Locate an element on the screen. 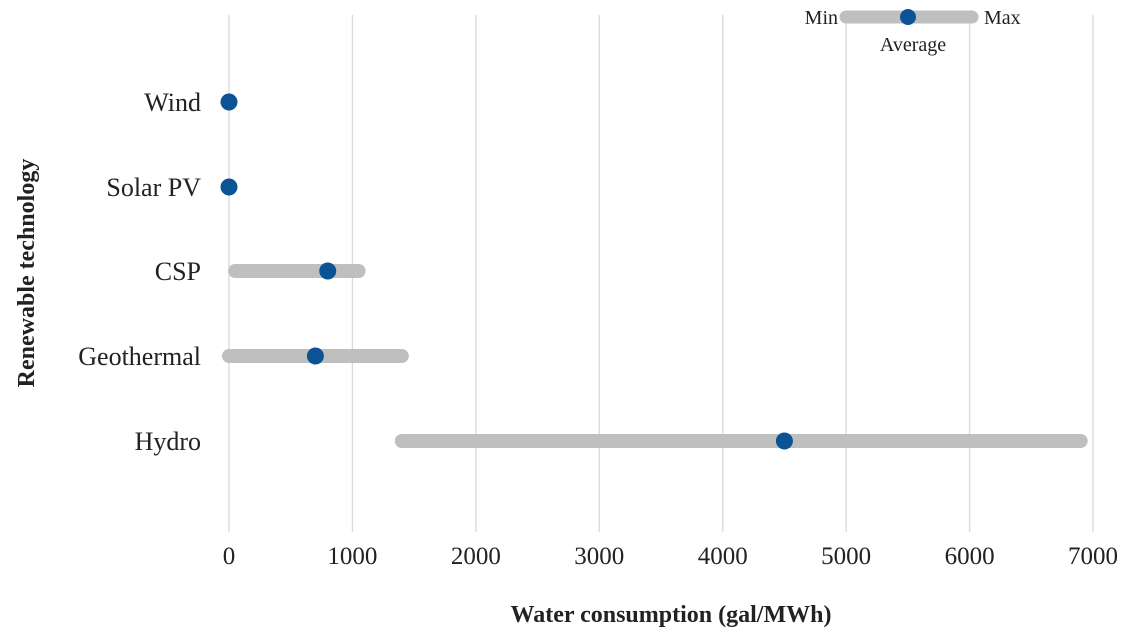 The height and width of the screenshot is (633, 1128). x-tick-label: 6000 is located at coordinates (970, 556).